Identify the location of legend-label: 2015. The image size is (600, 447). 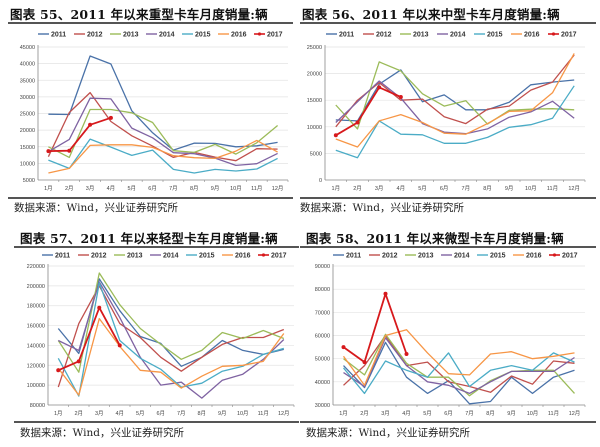
(207, 256).